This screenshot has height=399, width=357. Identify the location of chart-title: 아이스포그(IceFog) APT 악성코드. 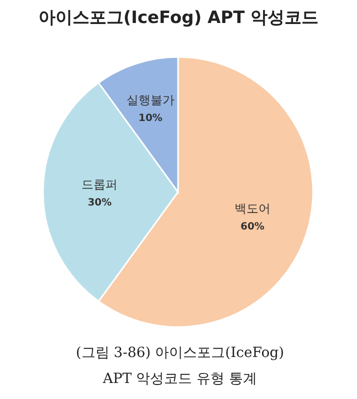
(178, 18).